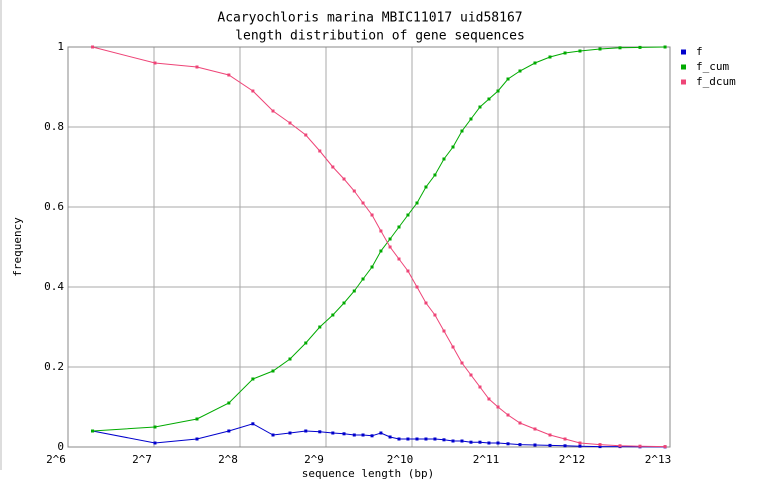 Image resolution: width=762 pixels, height=498 pixels. Describe the element at coordinates (369, 18) in the screenshot. I see `chart-title: Acaryochloris marina MBIC11017 uid58167` at that location.